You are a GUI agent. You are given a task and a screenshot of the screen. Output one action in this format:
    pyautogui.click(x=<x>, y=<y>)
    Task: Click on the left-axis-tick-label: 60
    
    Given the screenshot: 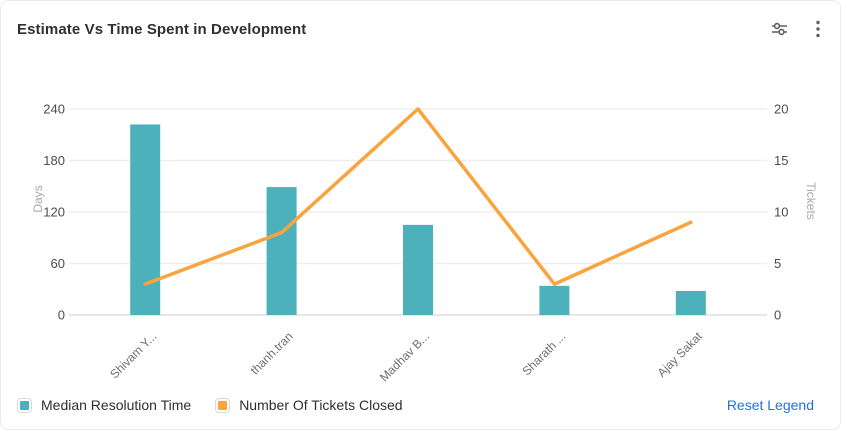 What is the action you would take?
    pyautogui.click(x=58, y=263)
    